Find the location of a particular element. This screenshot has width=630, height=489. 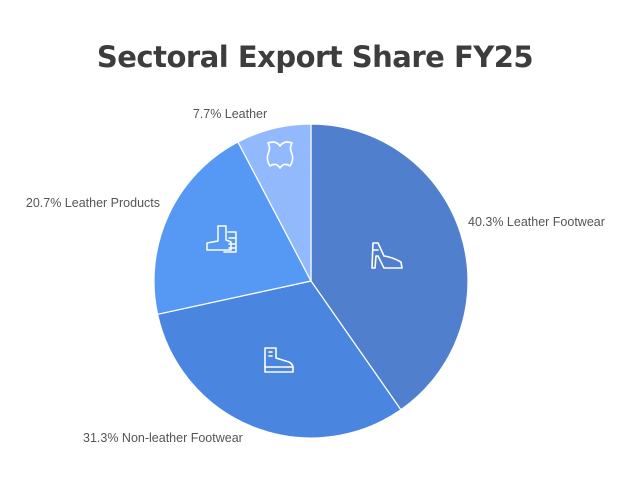

boot-icon is located at coordinates (279, 360).